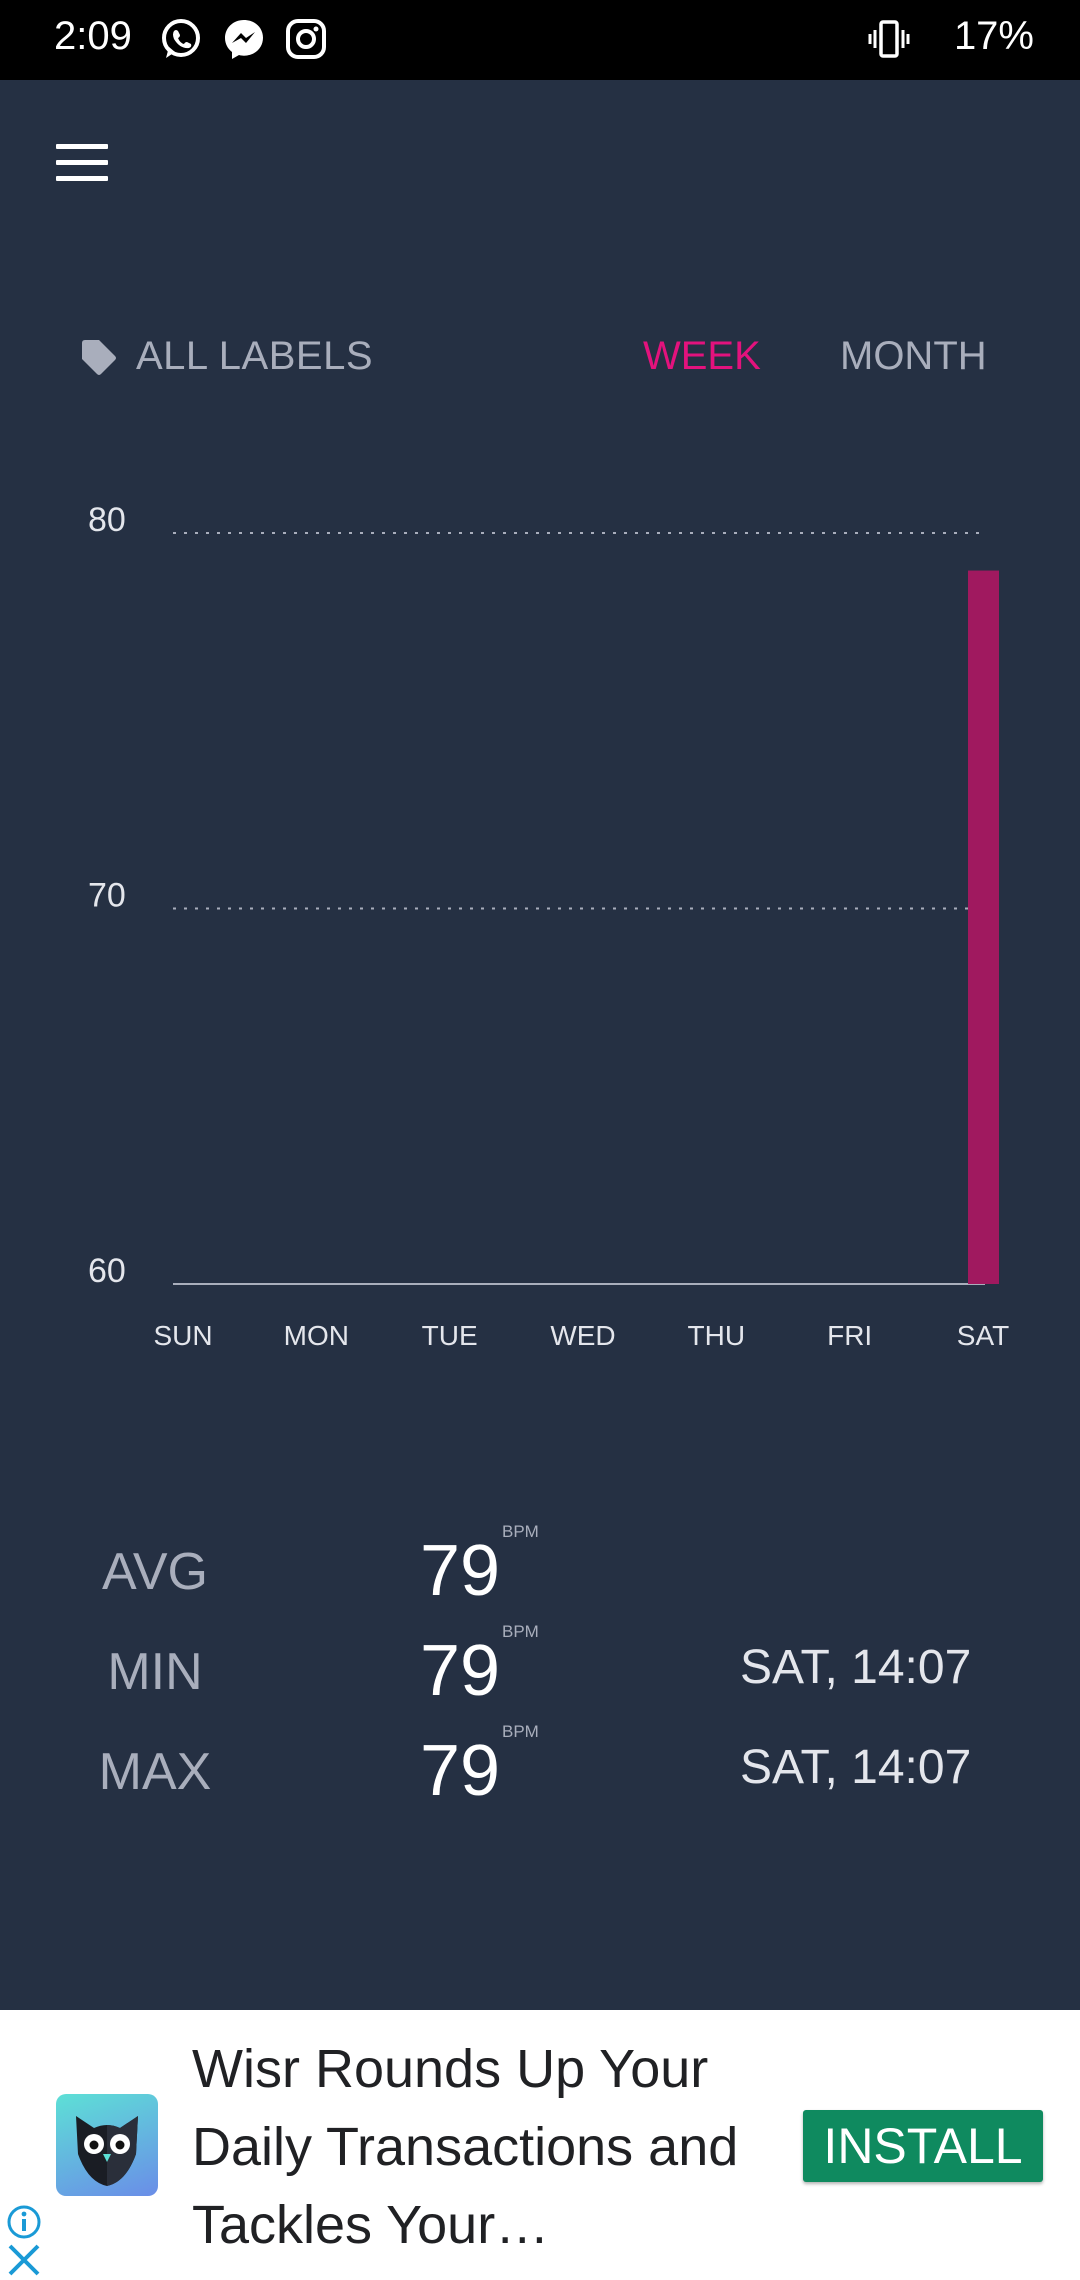 This screenshot has width=1080, height=2280. What do you see at coordinates (702, 356) in the screenshot?
I see `tab-week: WEEK` at bounding box center [702, 356].